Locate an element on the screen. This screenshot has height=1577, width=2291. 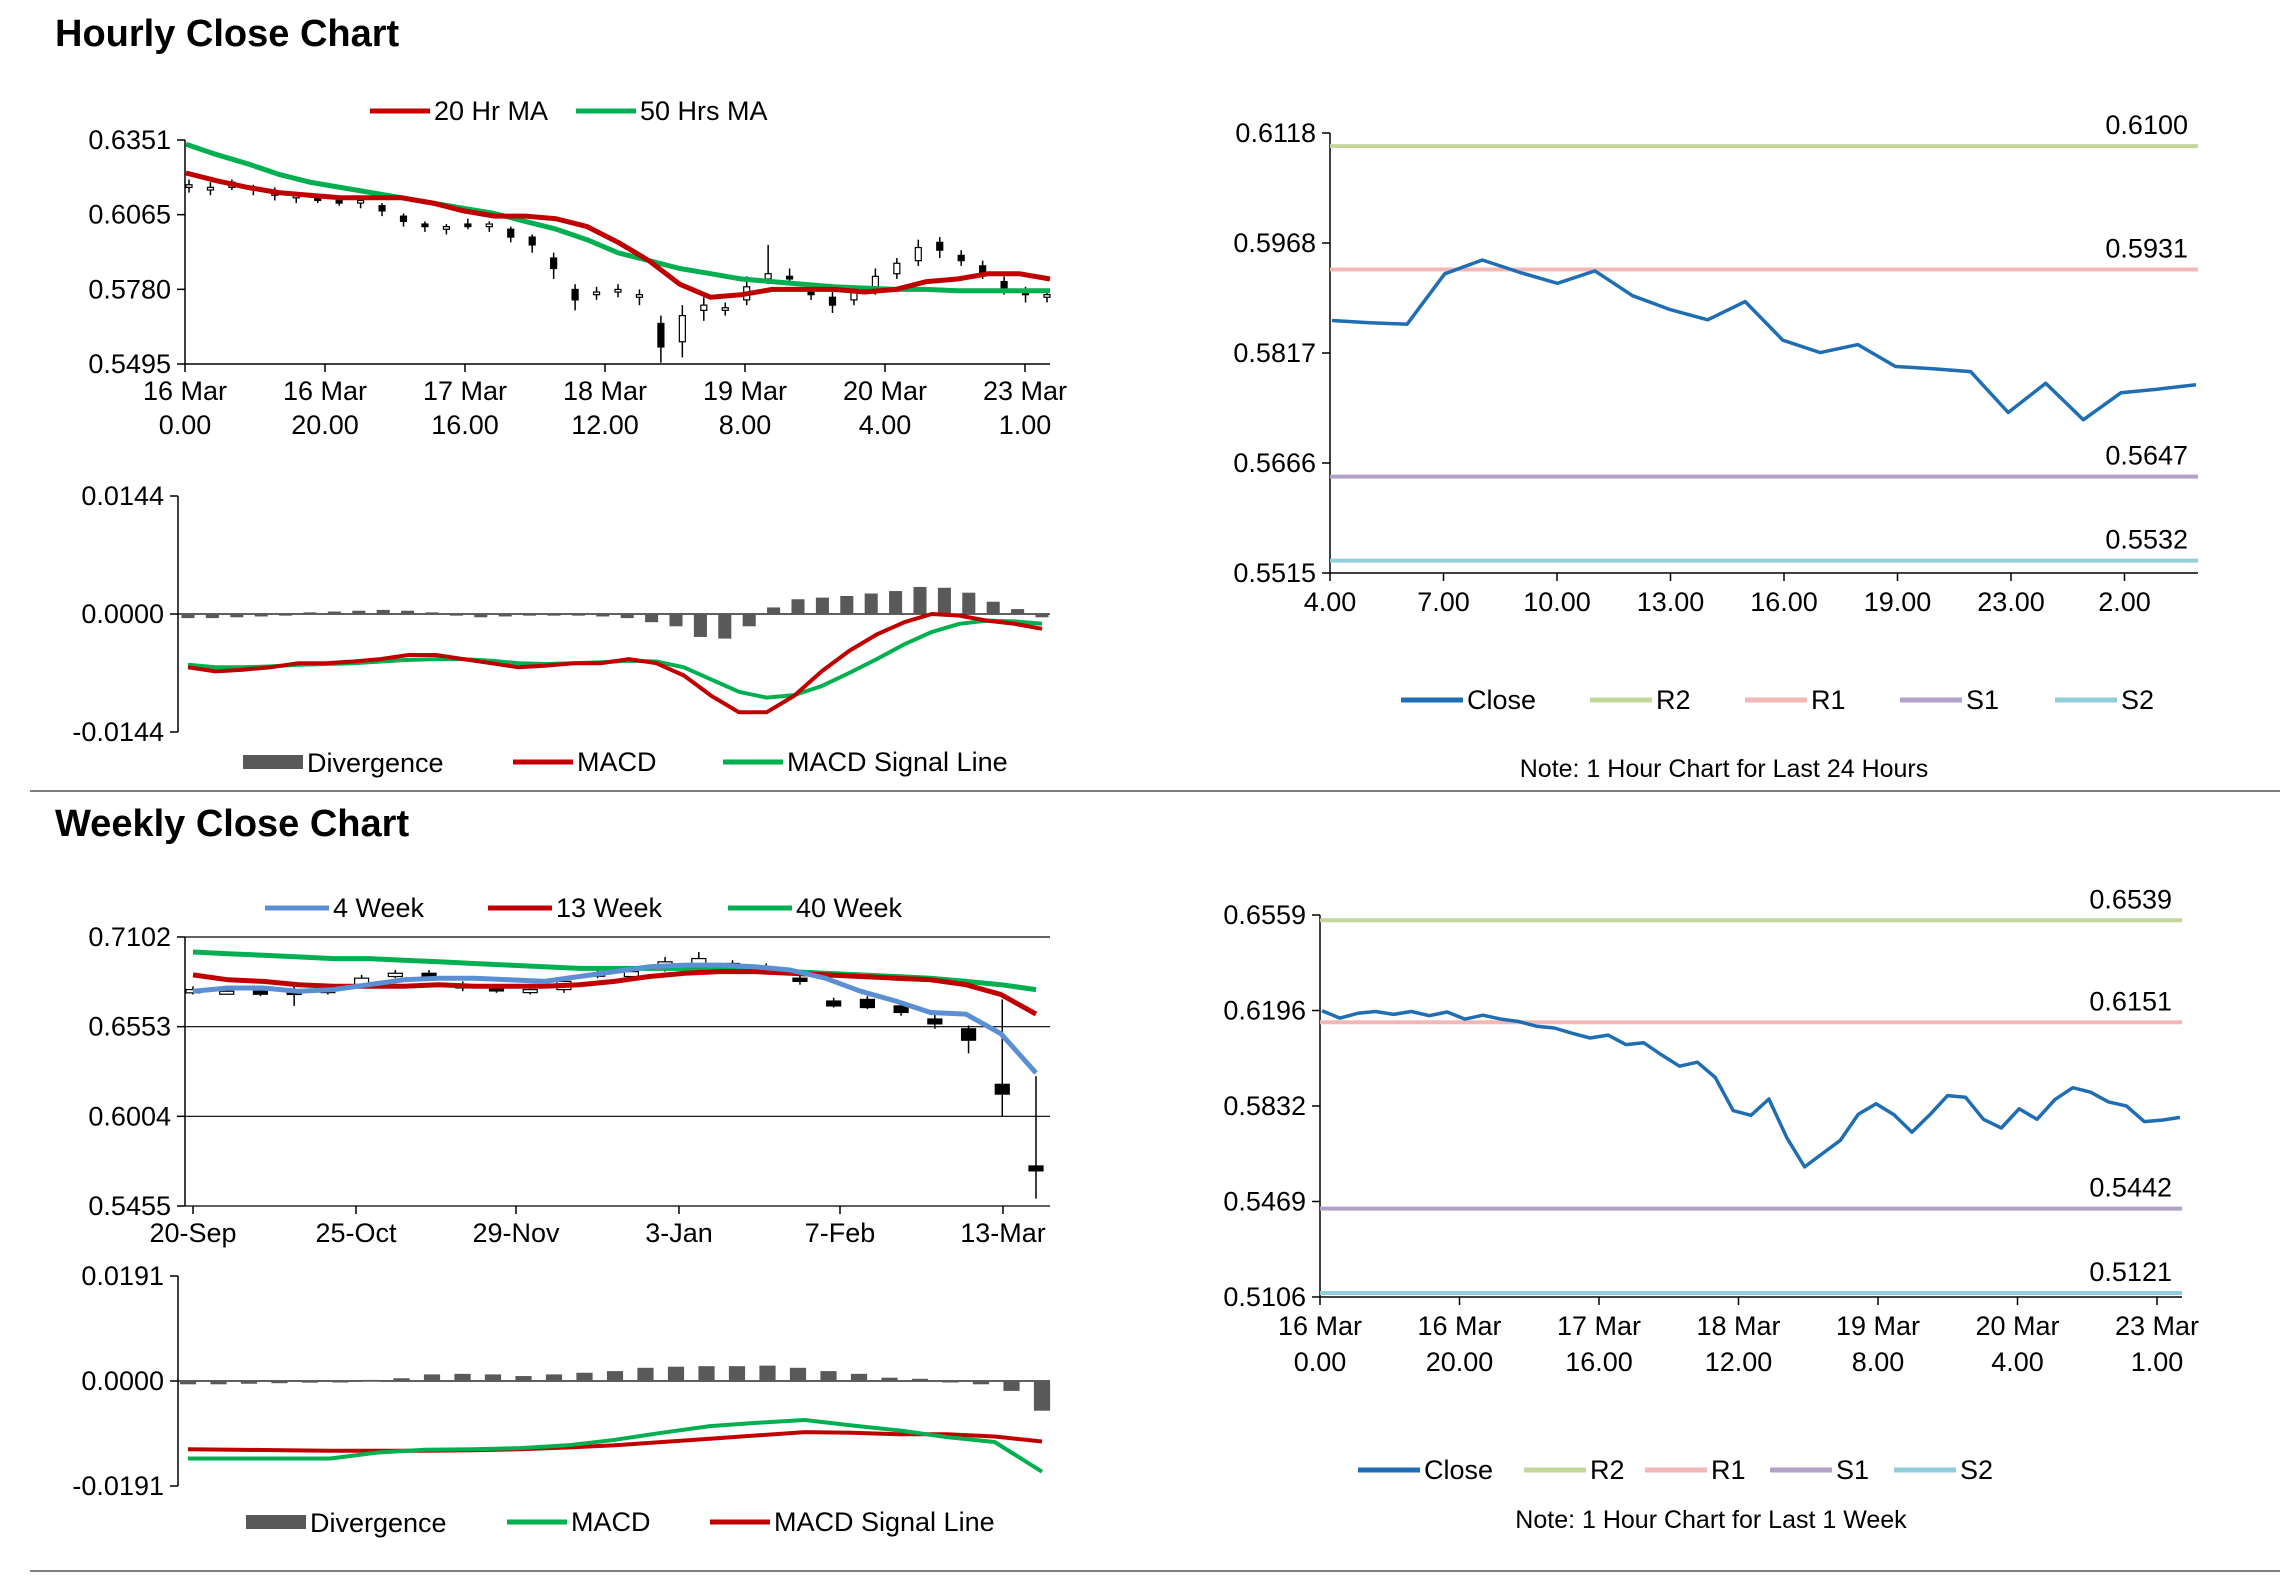
hourly-levels-legend-r2-label: R2 is located at coordinates (1673, 700).